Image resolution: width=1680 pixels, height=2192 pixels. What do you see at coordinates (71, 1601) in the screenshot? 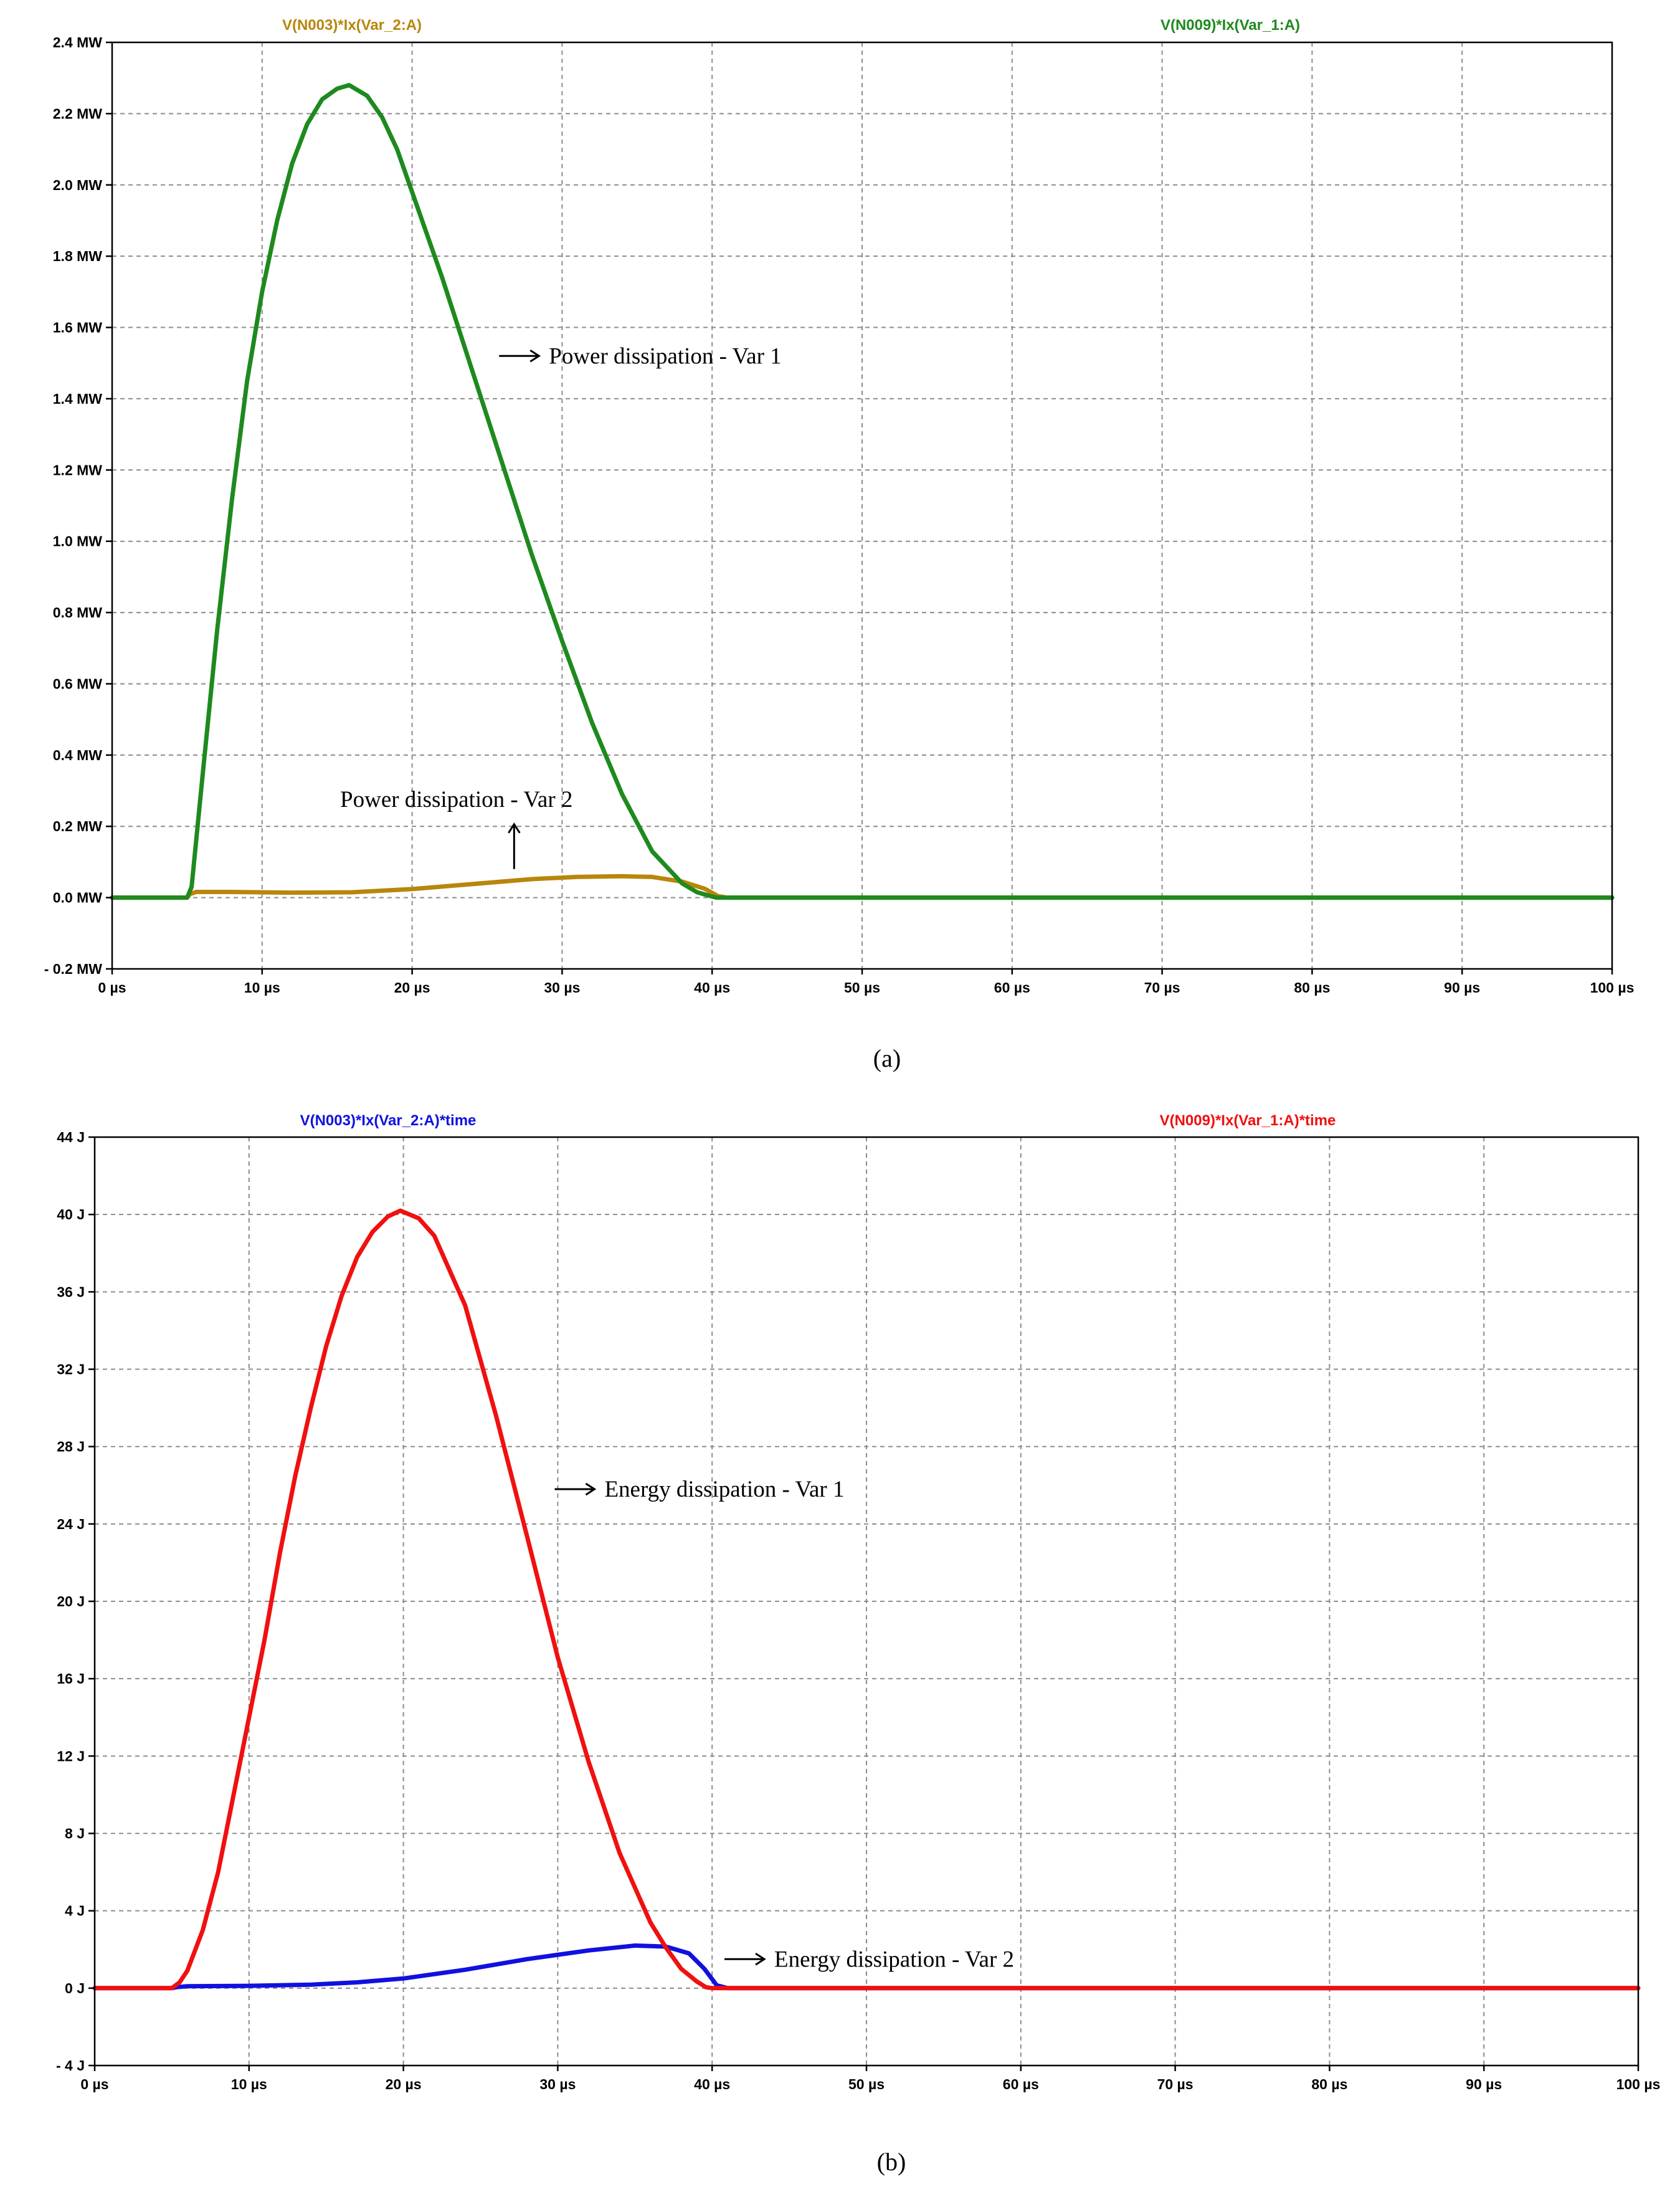
I see `y-tick-label: 20 J` at bounding box center [71, 1601].